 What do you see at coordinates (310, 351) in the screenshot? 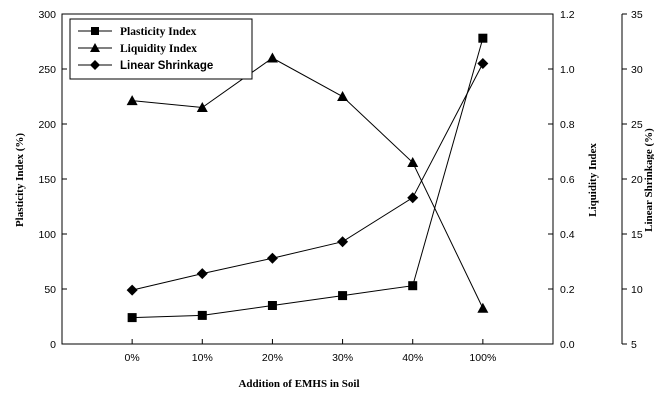
I see `x-axis: 0% 10% 20% 30% 40% 100%` at bounding box center [310, 351].